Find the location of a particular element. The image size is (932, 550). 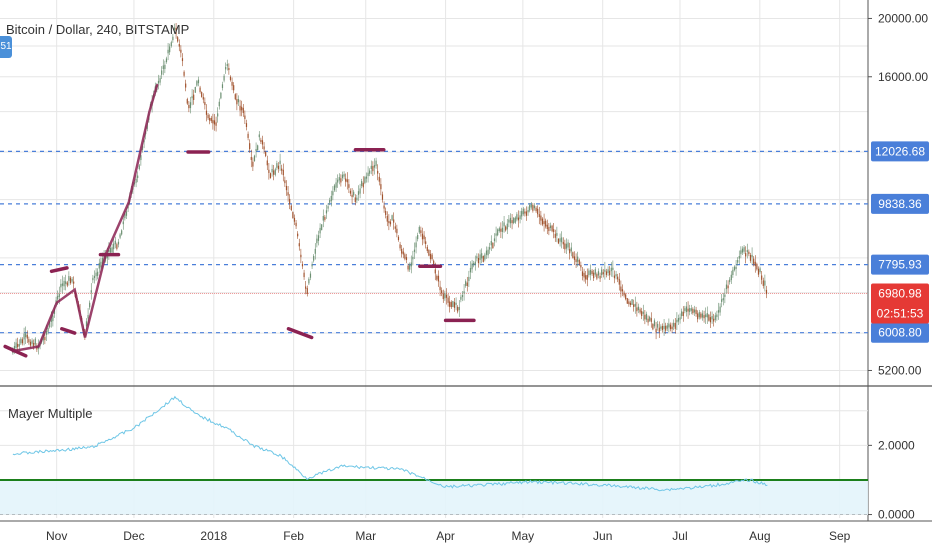

rally-highlight-drawing is located at coordinates (85, 218).